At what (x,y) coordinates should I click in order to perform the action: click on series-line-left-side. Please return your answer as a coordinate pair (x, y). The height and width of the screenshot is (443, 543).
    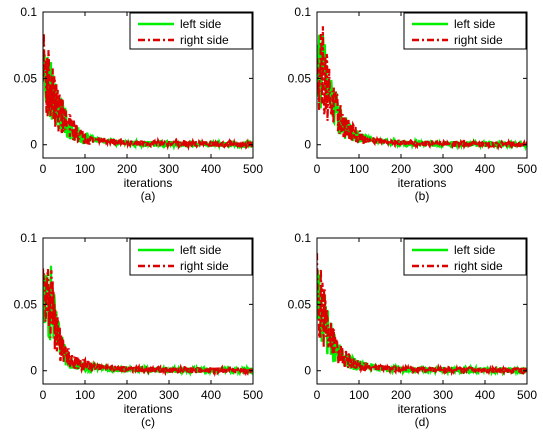
    Looking at the image, I should click on (422, 93).